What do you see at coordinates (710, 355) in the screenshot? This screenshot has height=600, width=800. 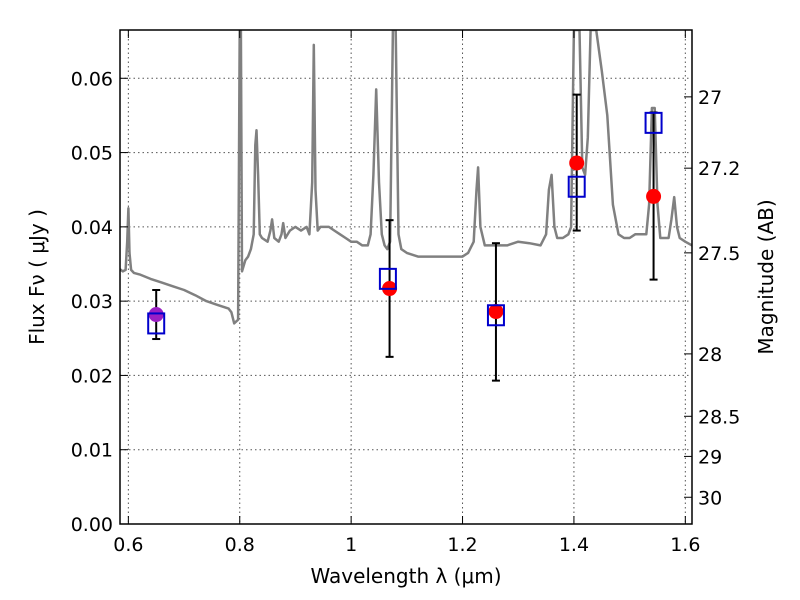 I see `right-tick-label: 28` at bounding box center [710, 355].